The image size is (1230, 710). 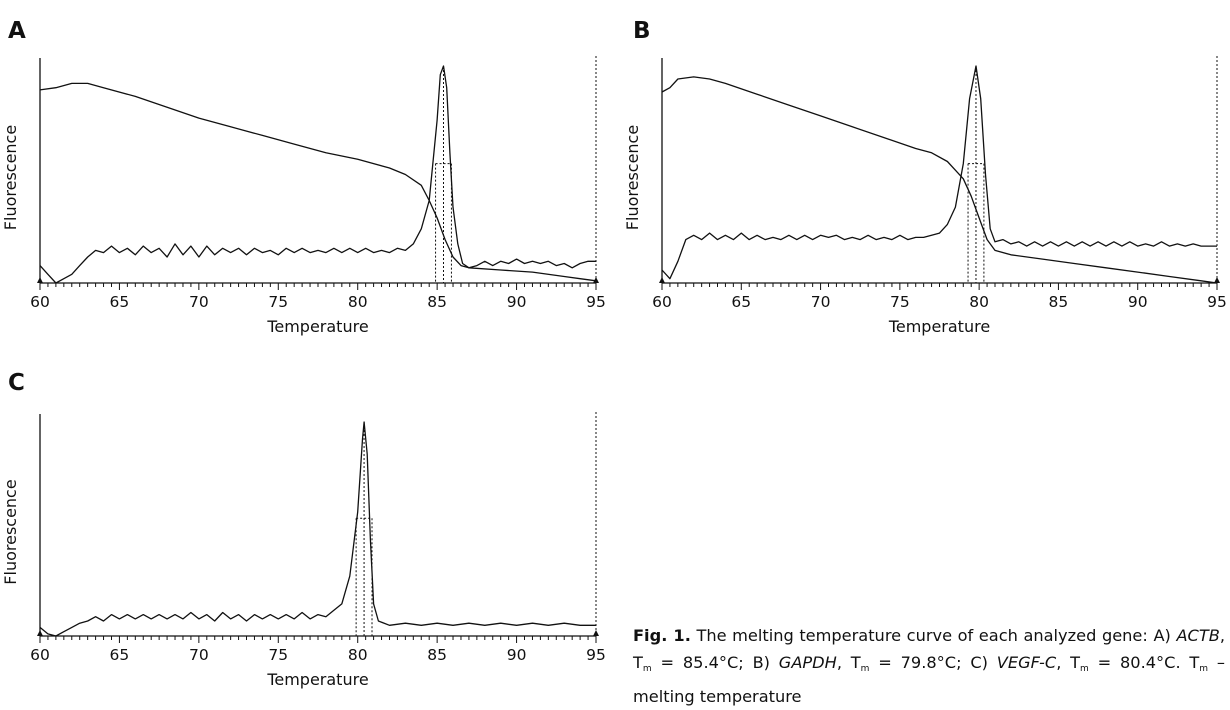 What do you see at coordinates (40, 633) in the screenshot?
I see `range-start-handle-c` at bounding box center [40, 633].